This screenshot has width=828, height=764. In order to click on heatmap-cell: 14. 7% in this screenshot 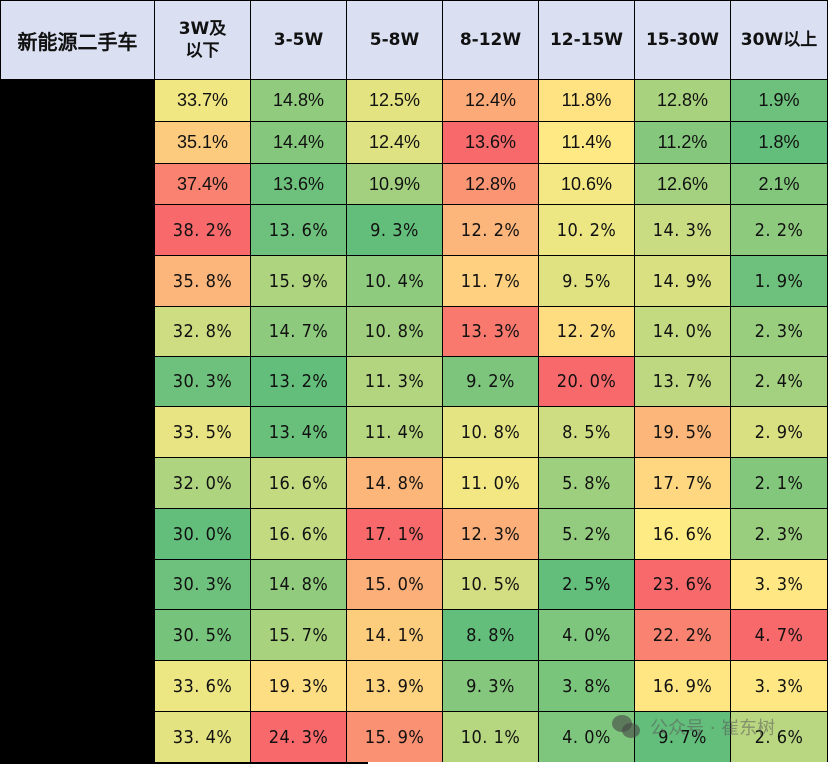, I will do `click(299, 332)`.